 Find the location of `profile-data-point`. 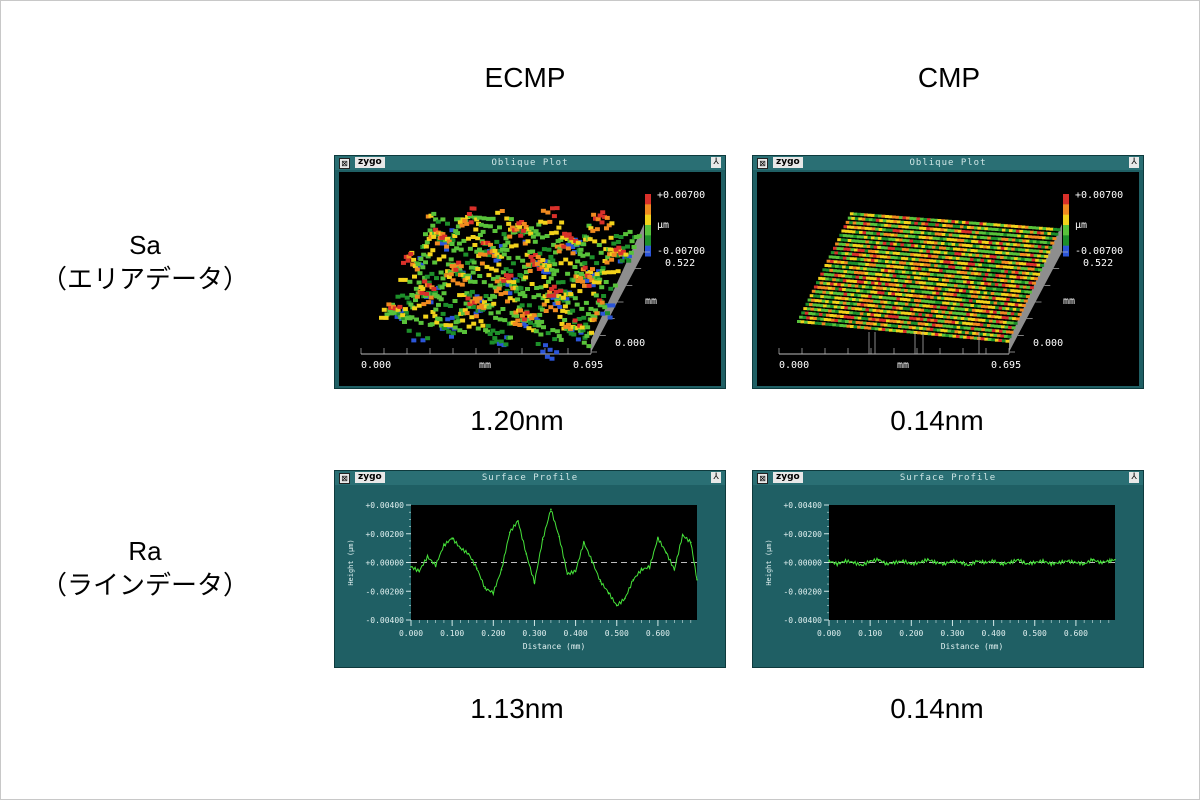

profile-data-point is located at coordinates (493, 592).